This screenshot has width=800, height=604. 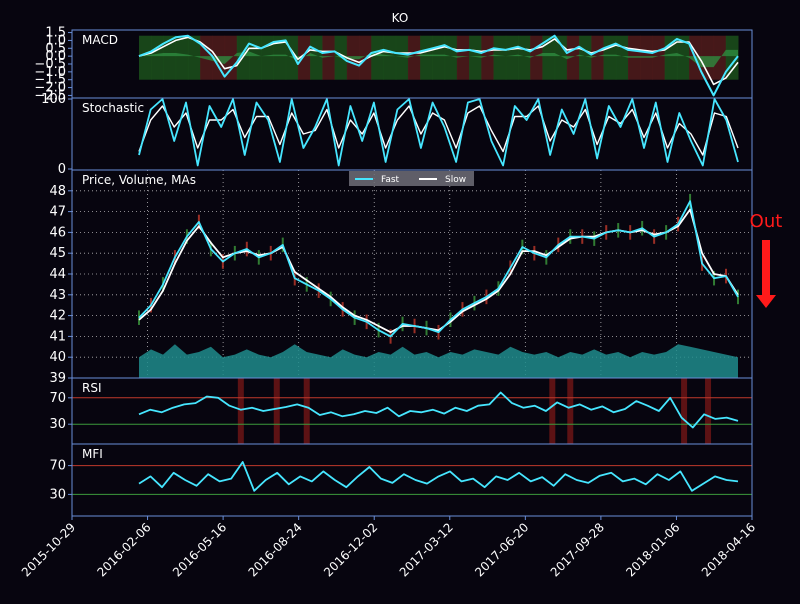 What do you see at coordinates (652, 549) in the screenshot?
I see `x-tick-label: 2018-01-06` at bounding box center [652, 549].